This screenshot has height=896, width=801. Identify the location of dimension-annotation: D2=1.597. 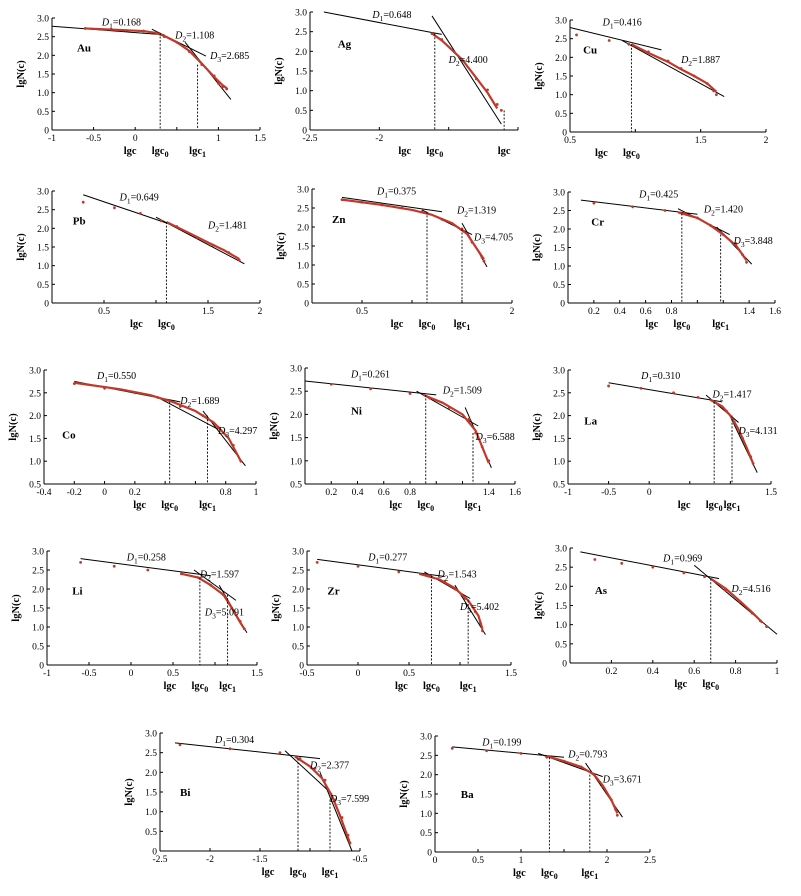
(219, 576).